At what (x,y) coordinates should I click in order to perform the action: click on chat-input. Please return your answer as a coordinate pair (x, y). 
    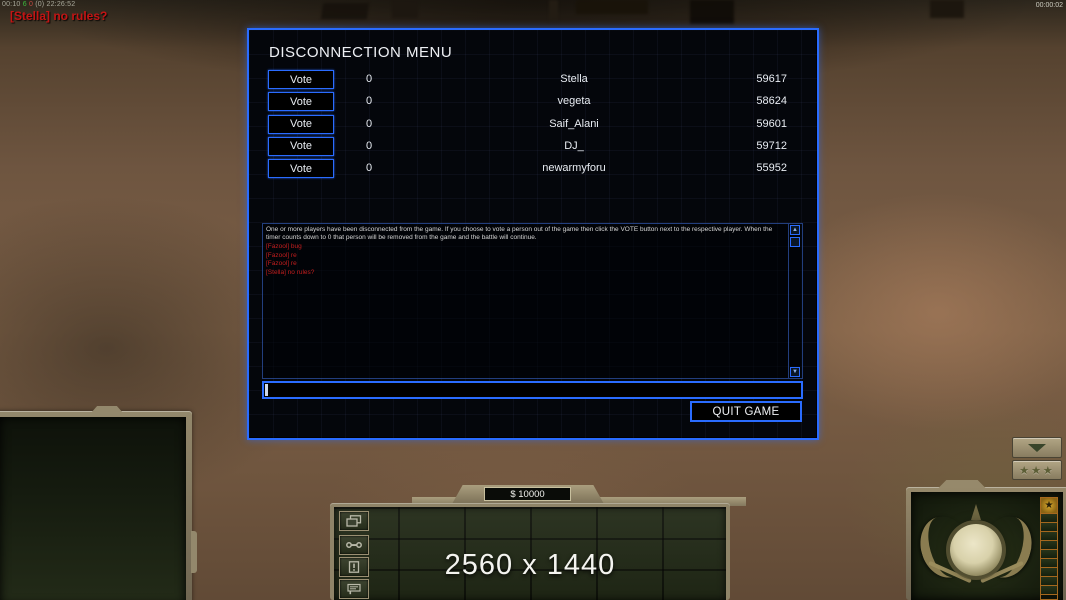
    Looking at the image, I should click on (532, 390).